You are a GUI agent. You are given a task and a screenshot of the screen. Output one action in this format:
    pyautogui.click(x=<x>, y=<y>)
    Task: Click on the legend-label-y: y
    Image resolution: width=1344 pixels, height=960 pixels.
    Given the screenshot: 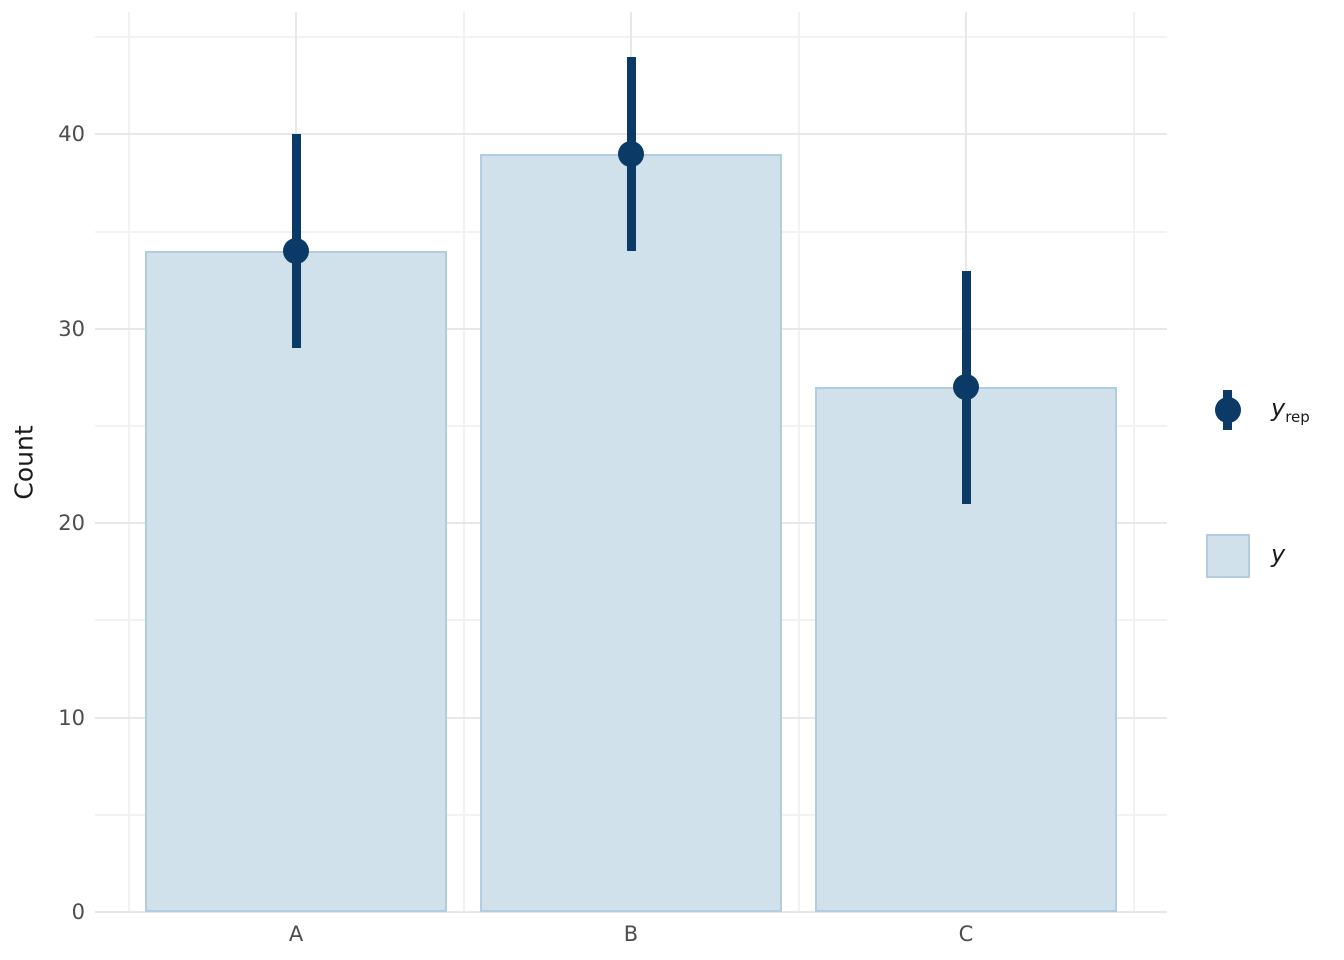 What is the action you would take?
    pyautogui.click(x=1278, y=554)
    